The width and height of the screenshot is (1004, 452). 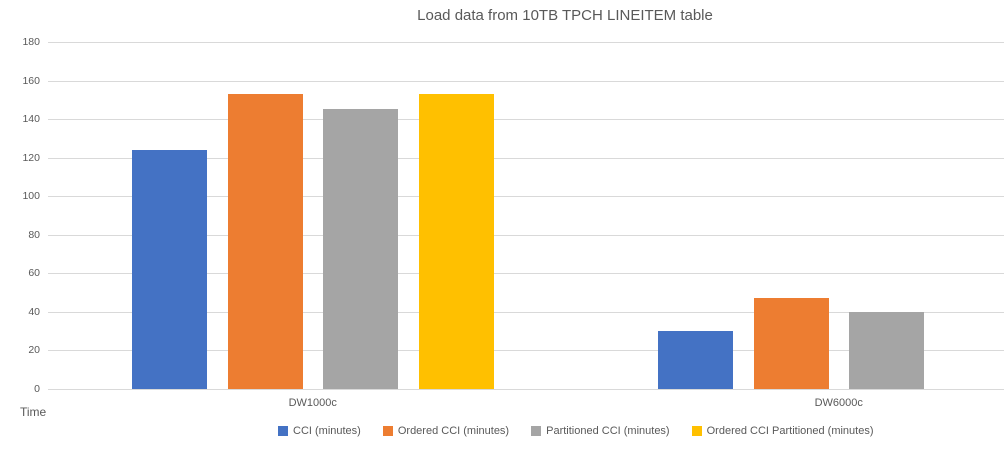 What do you see at coordinates (31, 157) in the screenshot?
I see `y-axis-tick-label: 120` at bounding box center [31, 157].